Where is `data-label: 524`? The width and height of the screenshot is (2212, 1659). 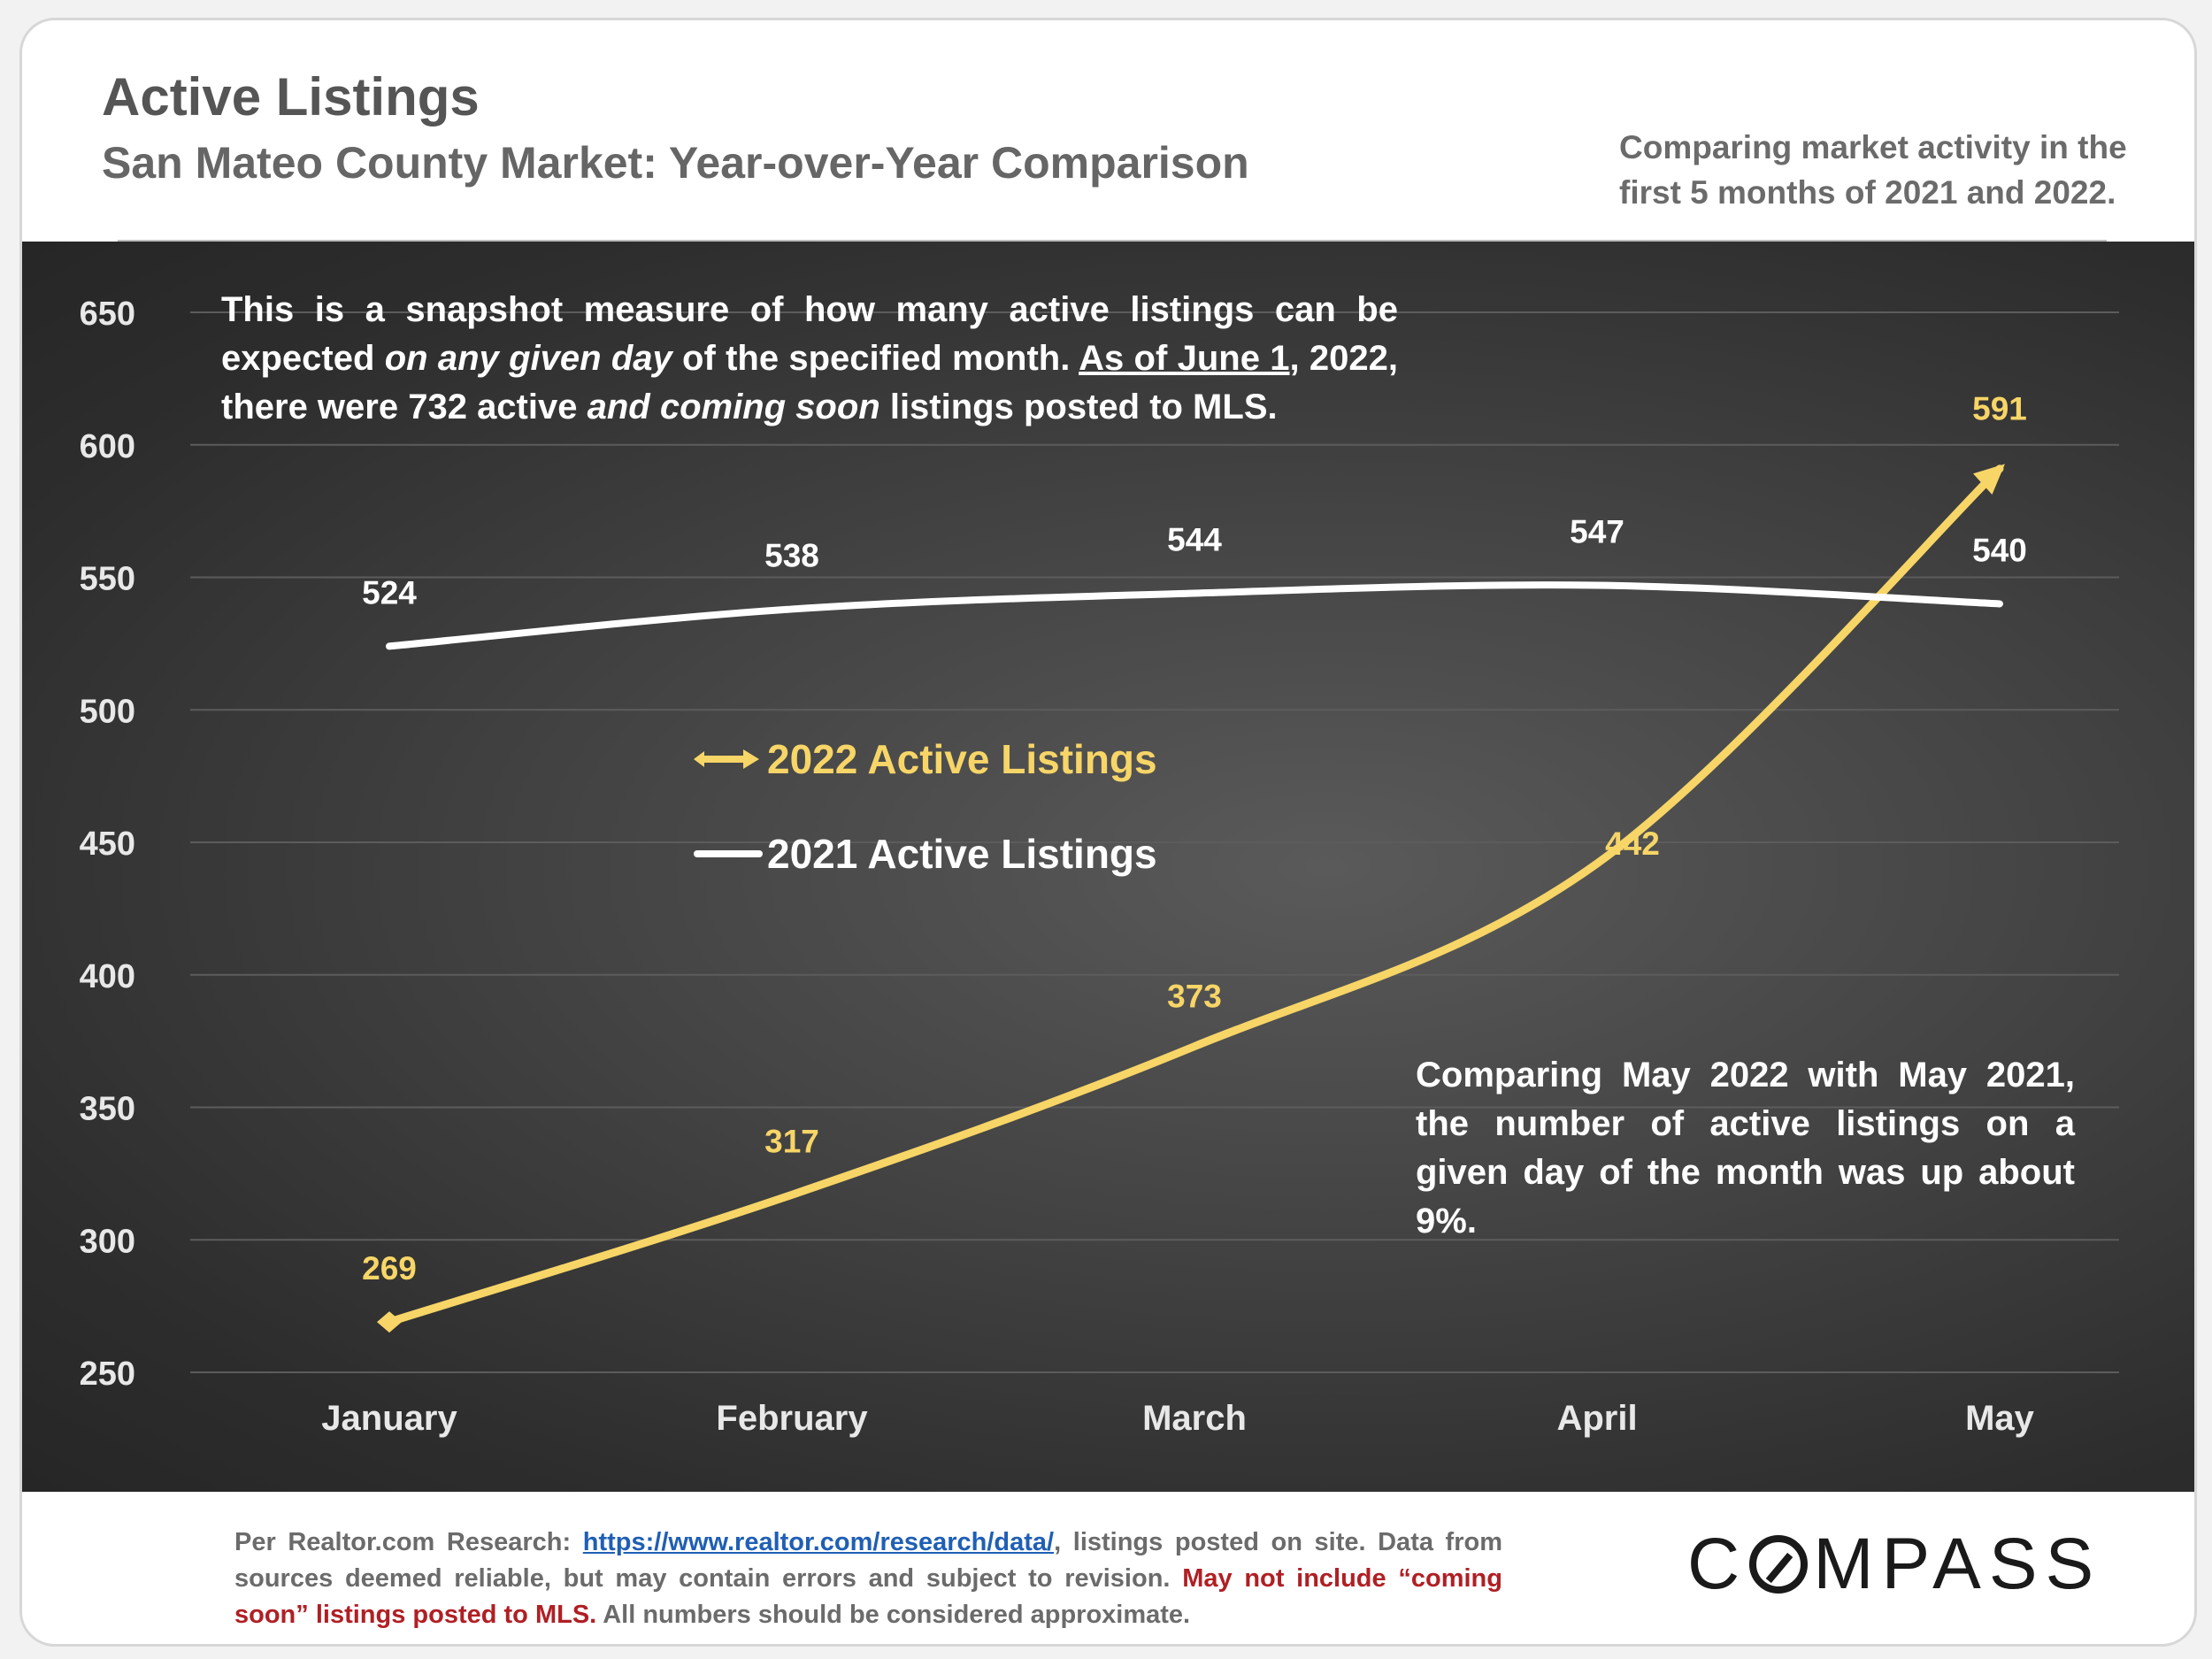
data-label: 524 is located at coordinates (389, 593).